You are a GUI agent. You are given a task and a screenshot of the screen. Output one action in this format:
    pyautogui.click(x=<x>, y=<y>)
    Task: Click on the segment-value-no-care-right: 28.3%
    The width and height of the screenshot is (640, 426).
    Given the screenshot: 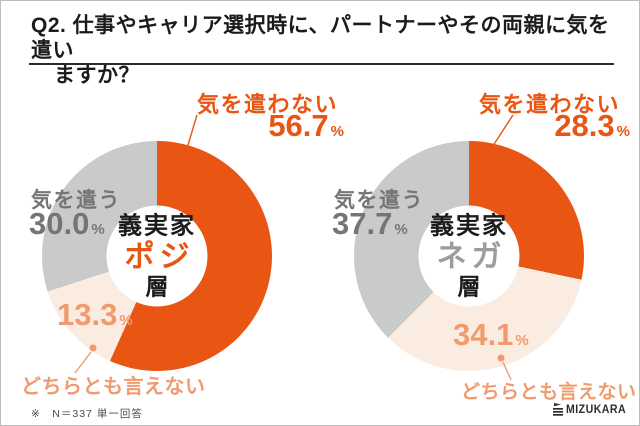 What is the action you would take?
    pyautogui.click(x=553, y=126)
    